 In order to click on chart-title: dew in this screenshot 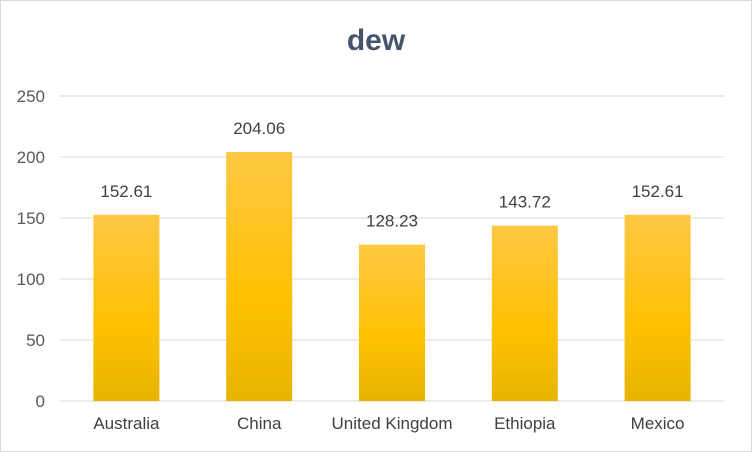, I will do `click(376, 40)`.